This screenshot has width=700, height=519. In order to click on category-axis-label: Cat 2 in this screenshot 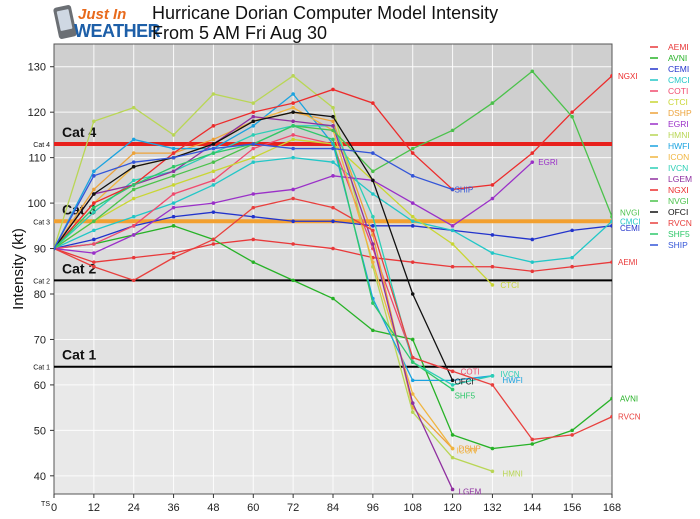, I will do `click(41, 281)`.